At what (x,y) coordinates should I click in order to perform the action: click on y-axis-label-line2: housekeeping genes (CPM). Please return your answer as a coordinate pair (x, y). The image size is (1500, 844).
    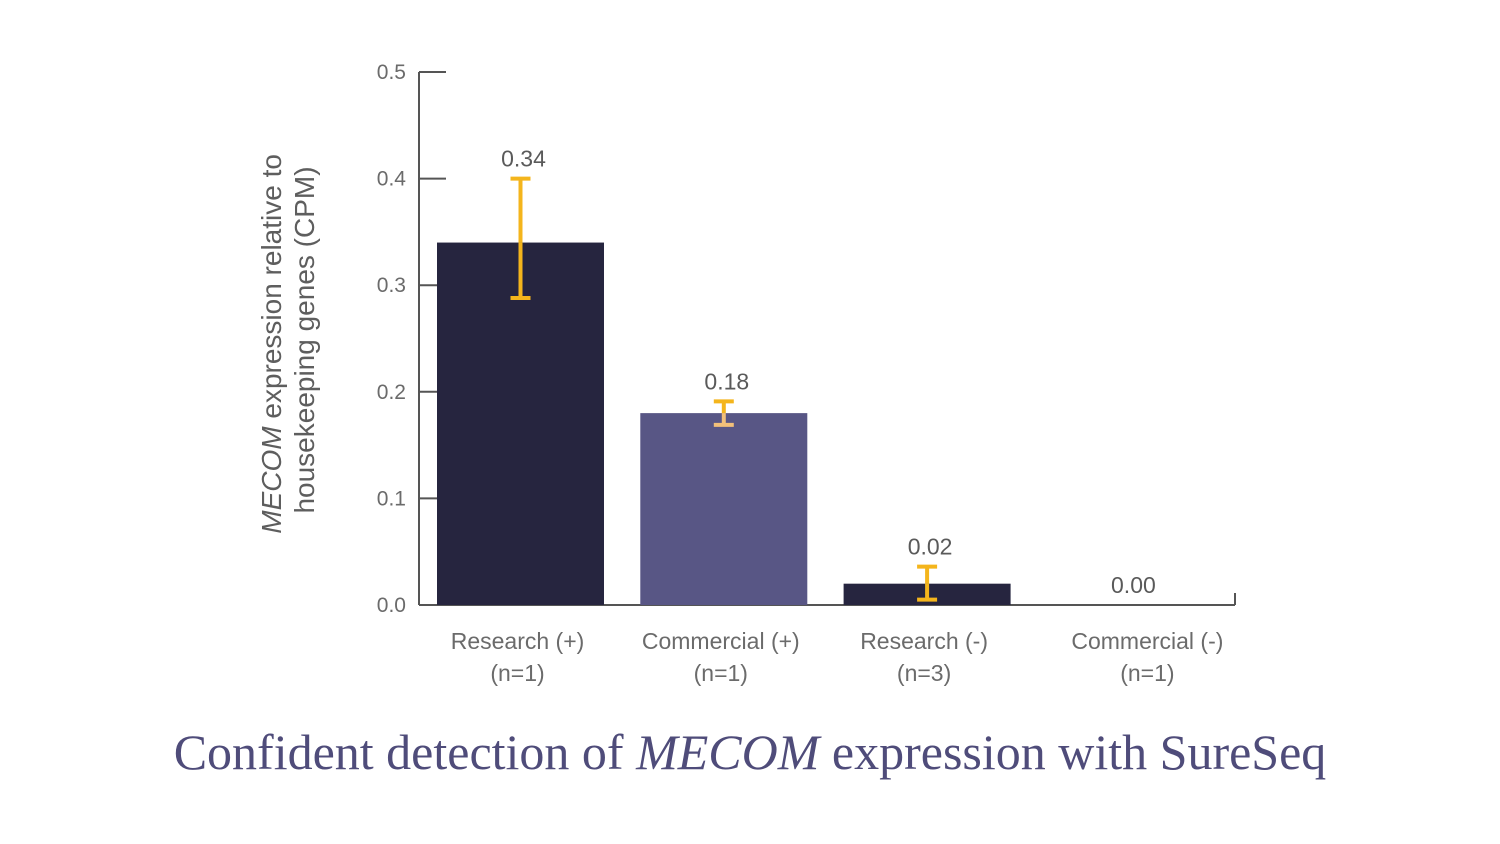
    Looking at the image, I should click on (304, 339).